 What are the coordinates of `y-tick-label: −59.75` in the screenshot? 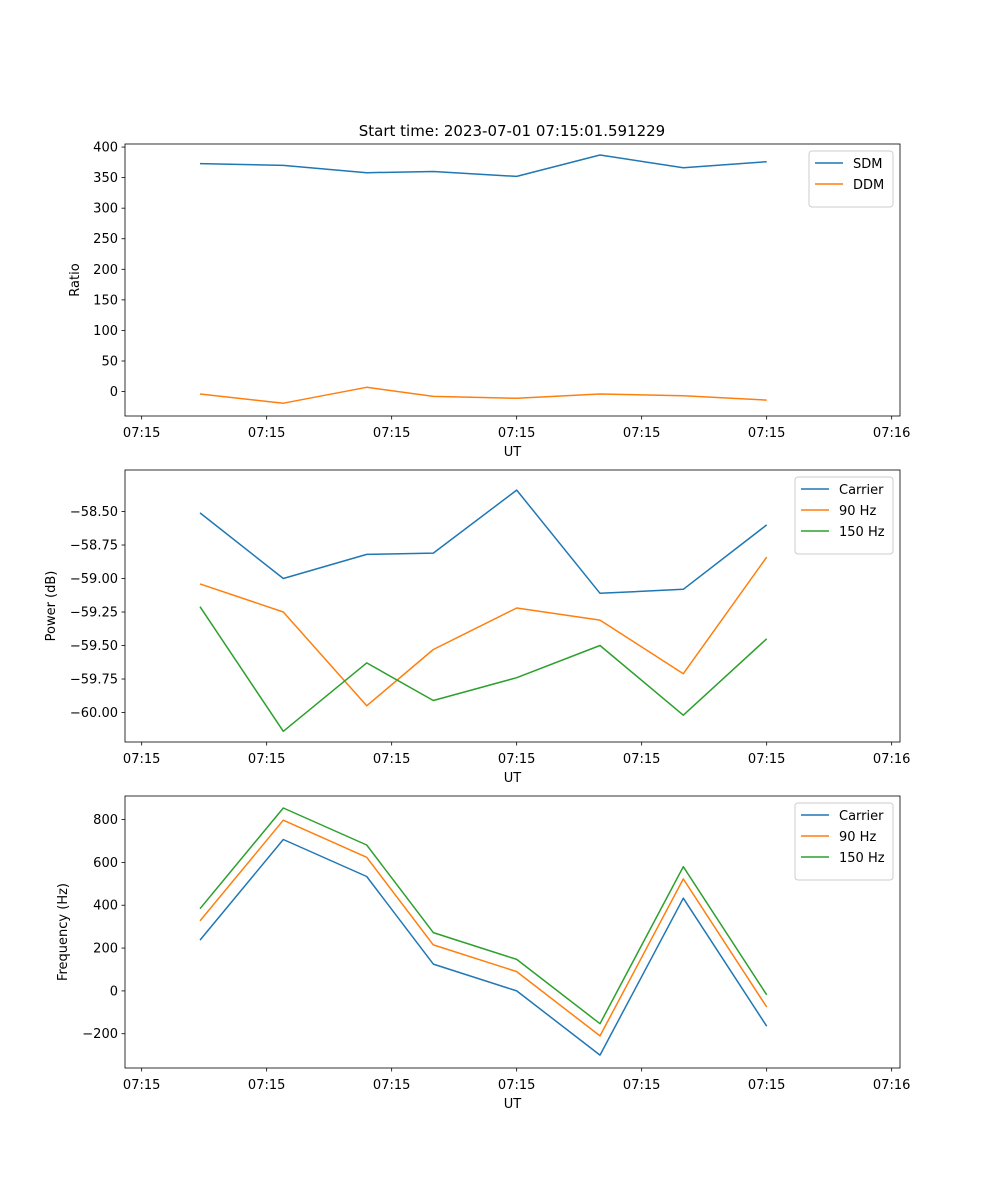 It's located at (94, 680).